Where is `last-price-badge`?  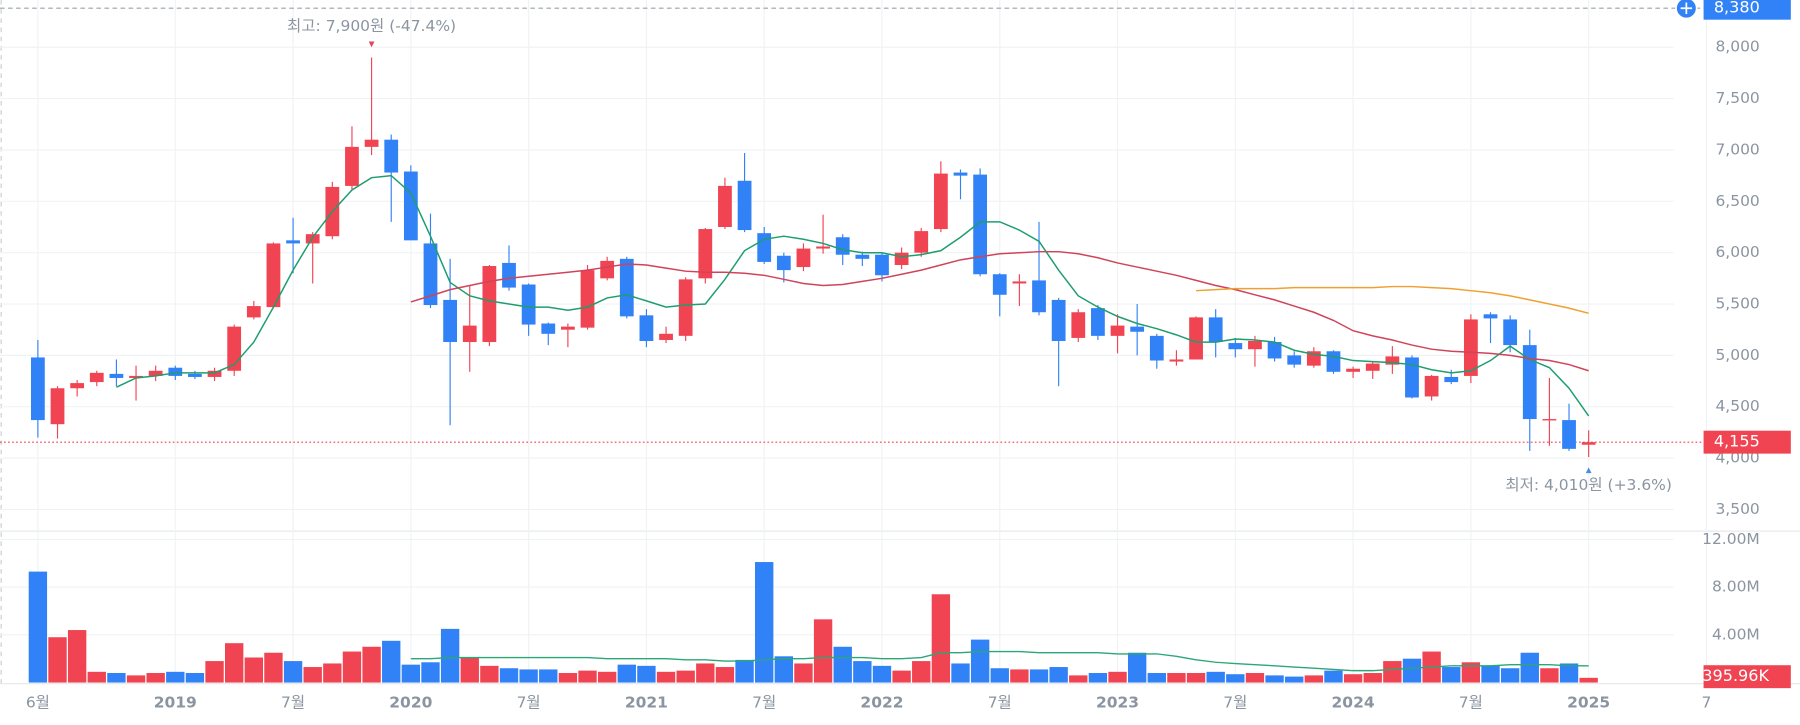 last-price-badge is located at coordinates (1747, 442).